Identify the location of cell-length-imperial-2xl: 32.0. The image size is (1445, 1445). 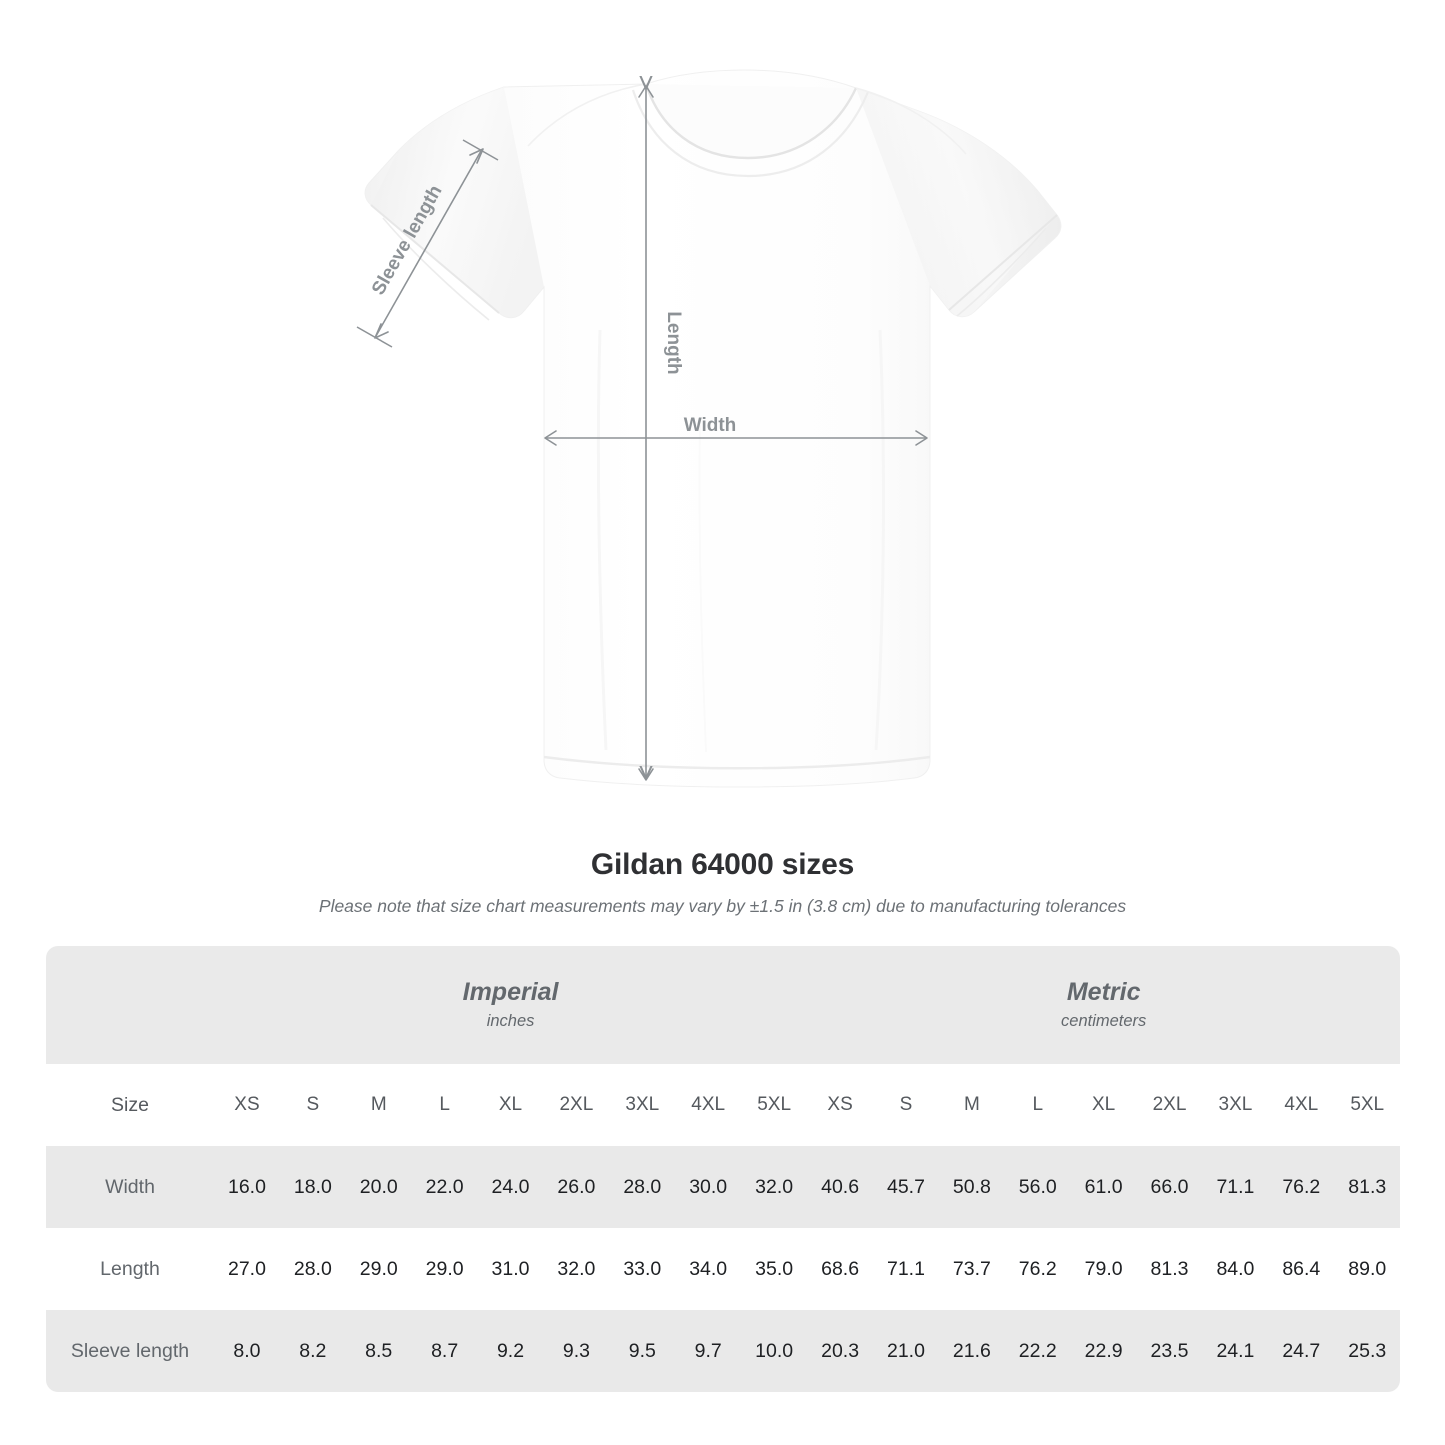
(576, 1269).